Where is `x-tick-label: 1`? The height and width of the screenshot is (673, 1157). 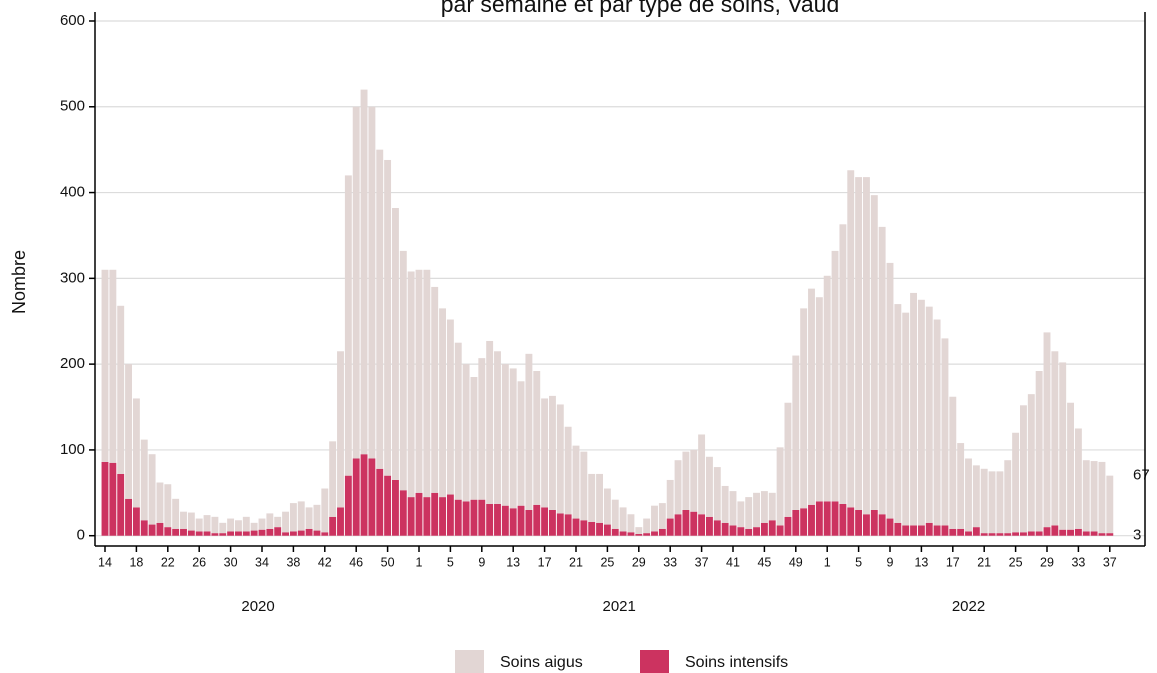
x-tick-label: 1 is located at coordinates (419, 562).